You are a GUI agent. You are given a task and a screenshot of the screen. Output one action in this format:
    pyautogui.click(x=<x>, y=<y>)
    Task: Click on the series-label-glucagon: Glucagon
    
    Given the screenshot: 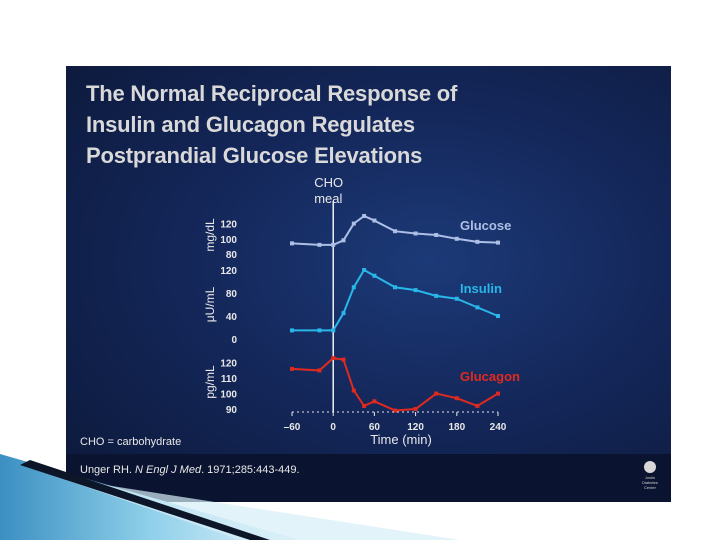 What is the action you would take?
    pyautogui.click(x=490, y=376)
    